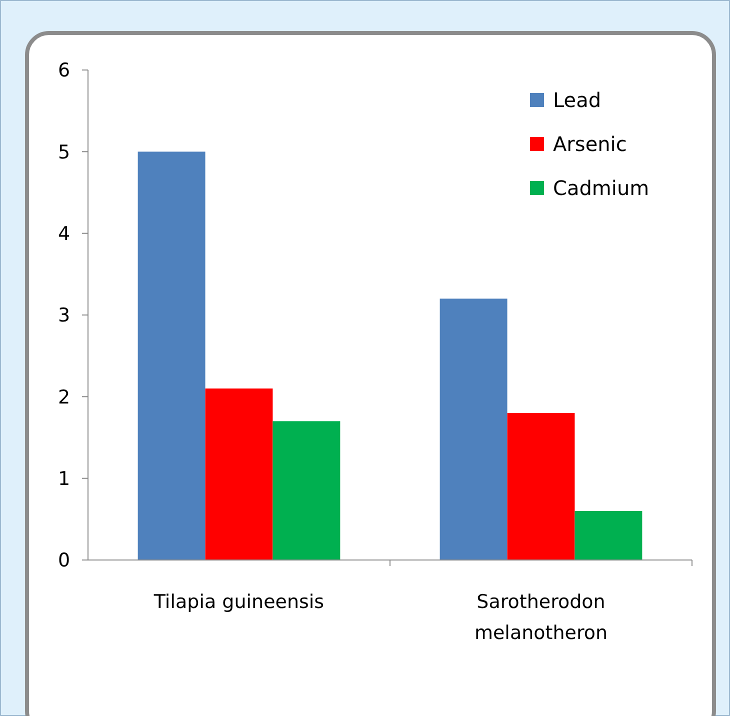 Image resolution: width=730 pixels, height=716 pixels. What do you see at coordinates (64, 71) in the screenshot?
I see `y-tick-label: 6` at bounding box center [64, 71].